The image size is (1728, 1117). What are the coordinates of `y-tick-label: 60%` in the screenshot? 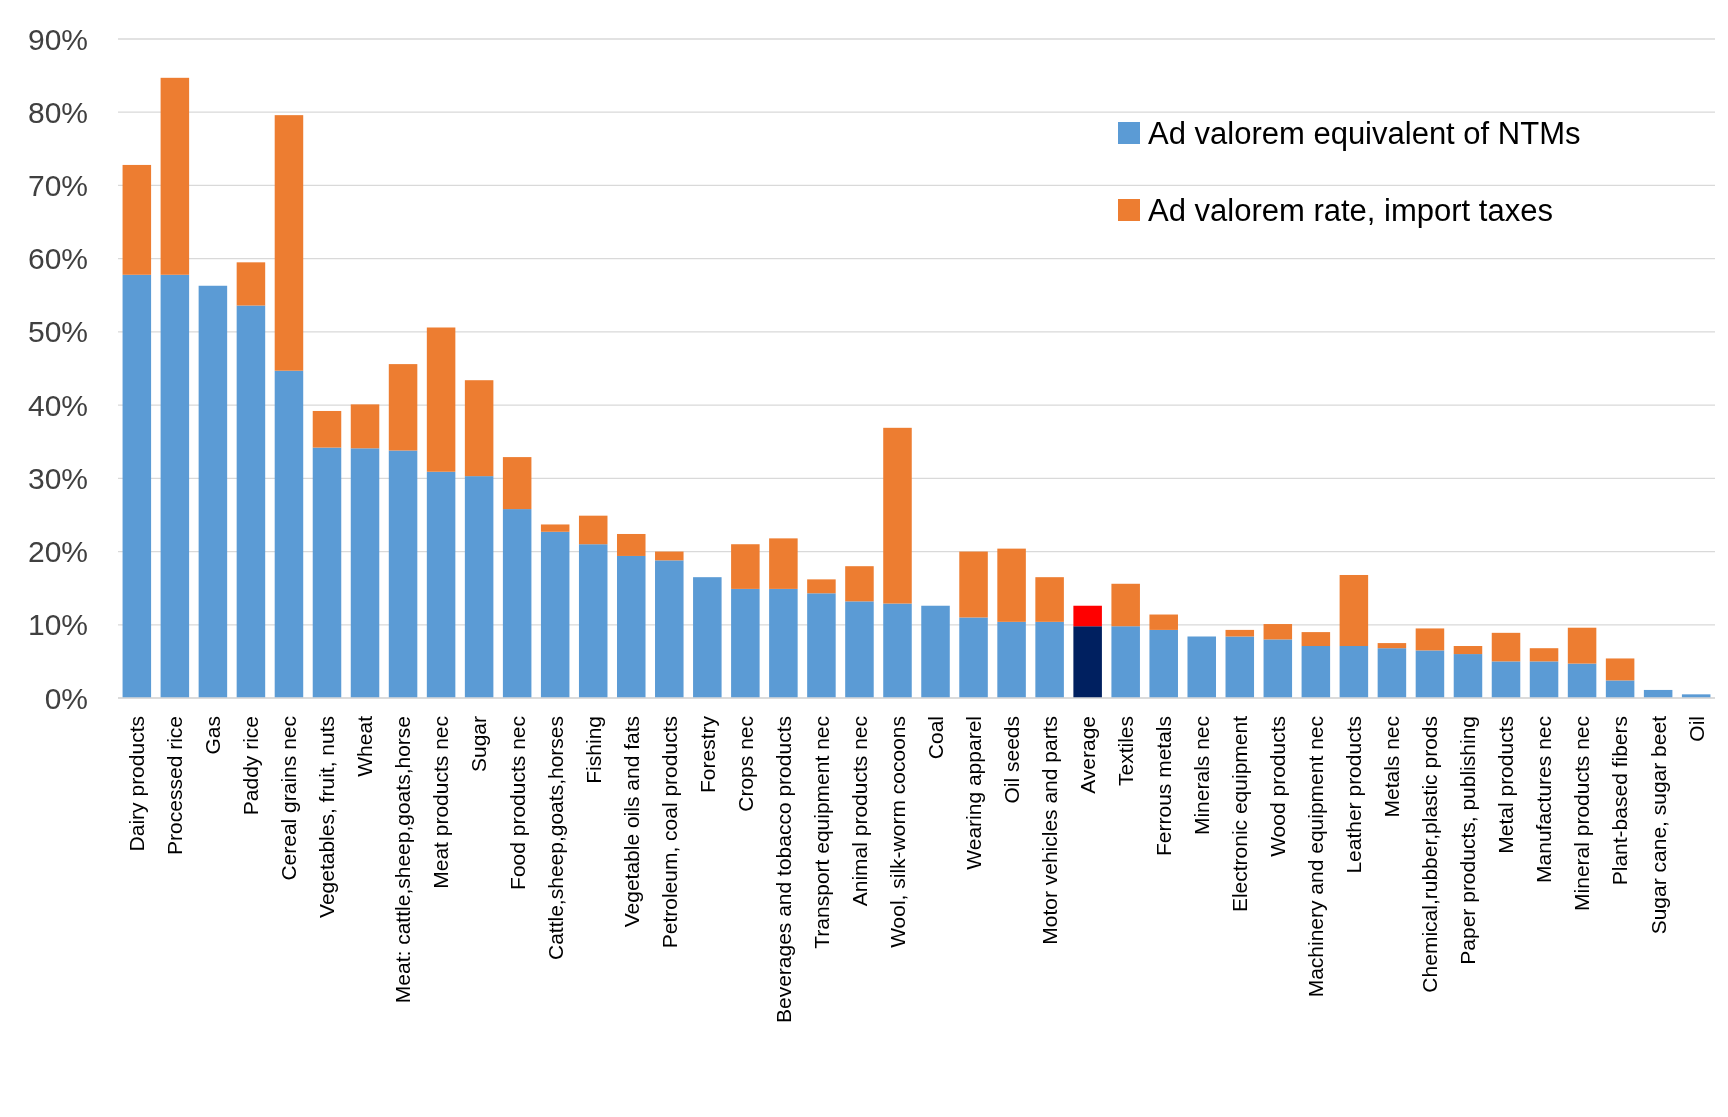 It's located at (57, 259).